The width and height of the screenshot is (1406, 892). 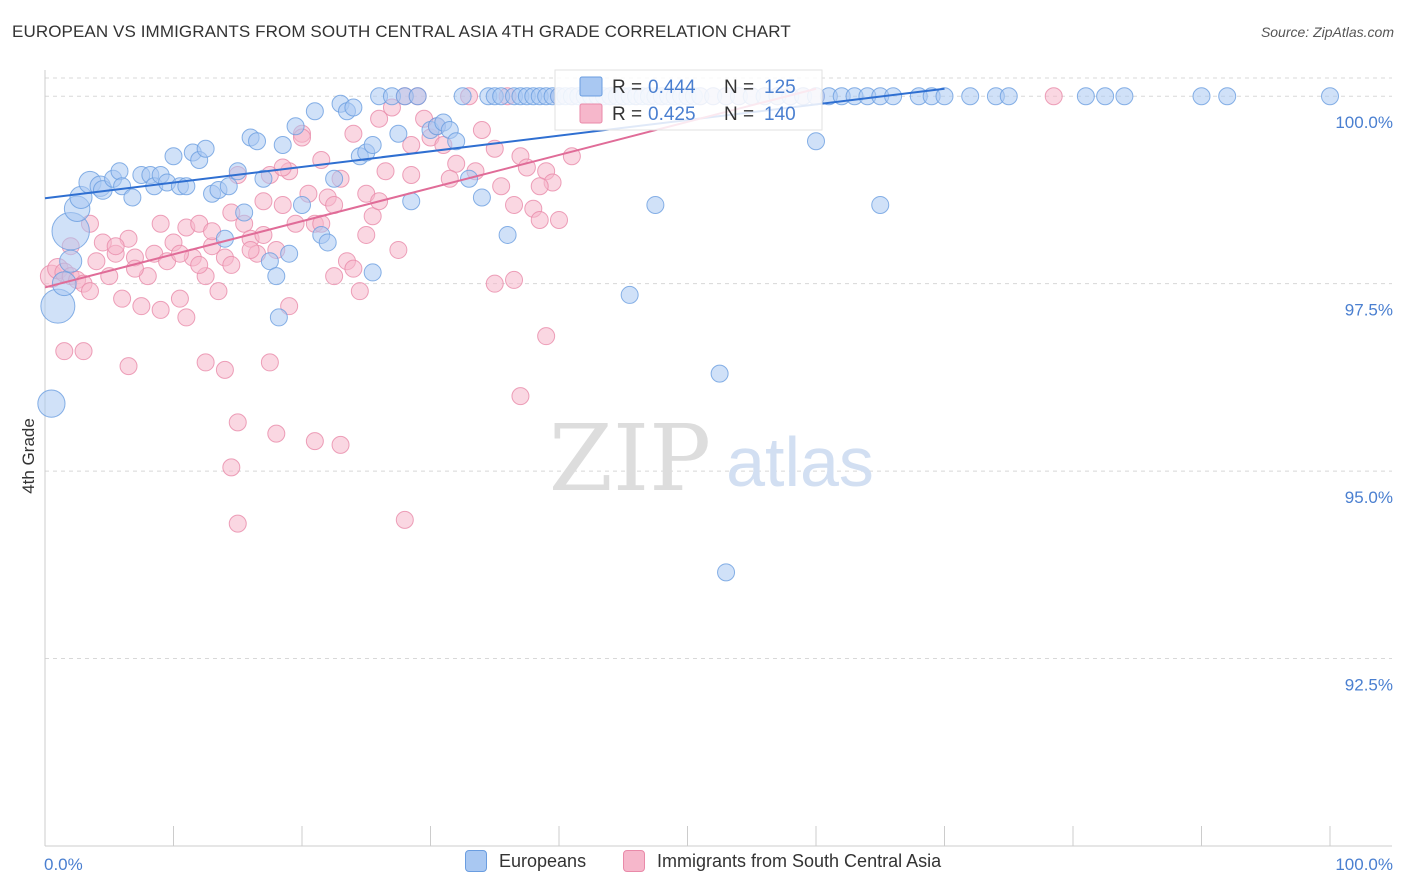 I want to click on y-tick-label: 95.0%, so click(x=1369, y=497).